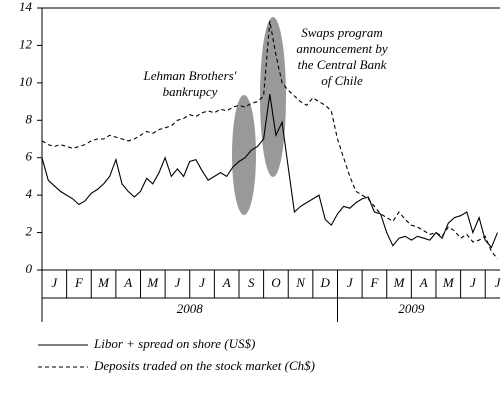 The width and height of the screenshot is (504, 407). What do you see at coordinates (300, 282) in the screenshot?
I see `x-tick-label: N` at bounding box center [300, 282].